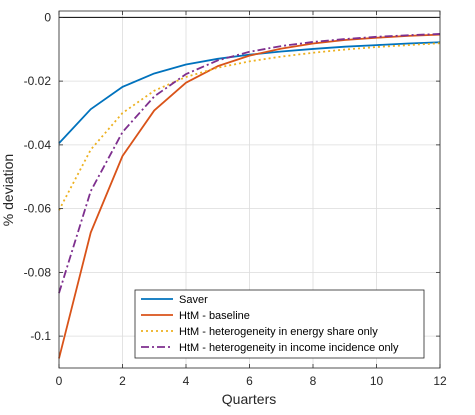 The height and width of the screenshot is (415, 475). I want to click on y-tick-label: 0, so click(47, 17).